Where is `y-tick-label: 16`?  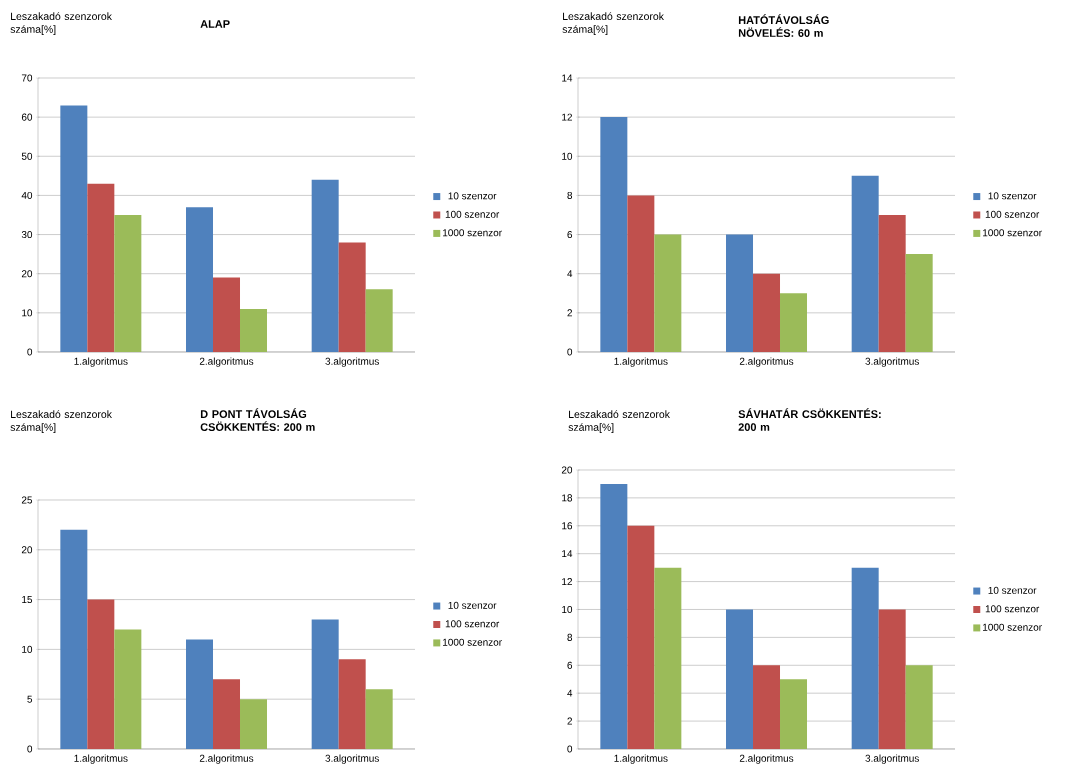 y-tick-label: 16 is located at coordinates (567, 526).